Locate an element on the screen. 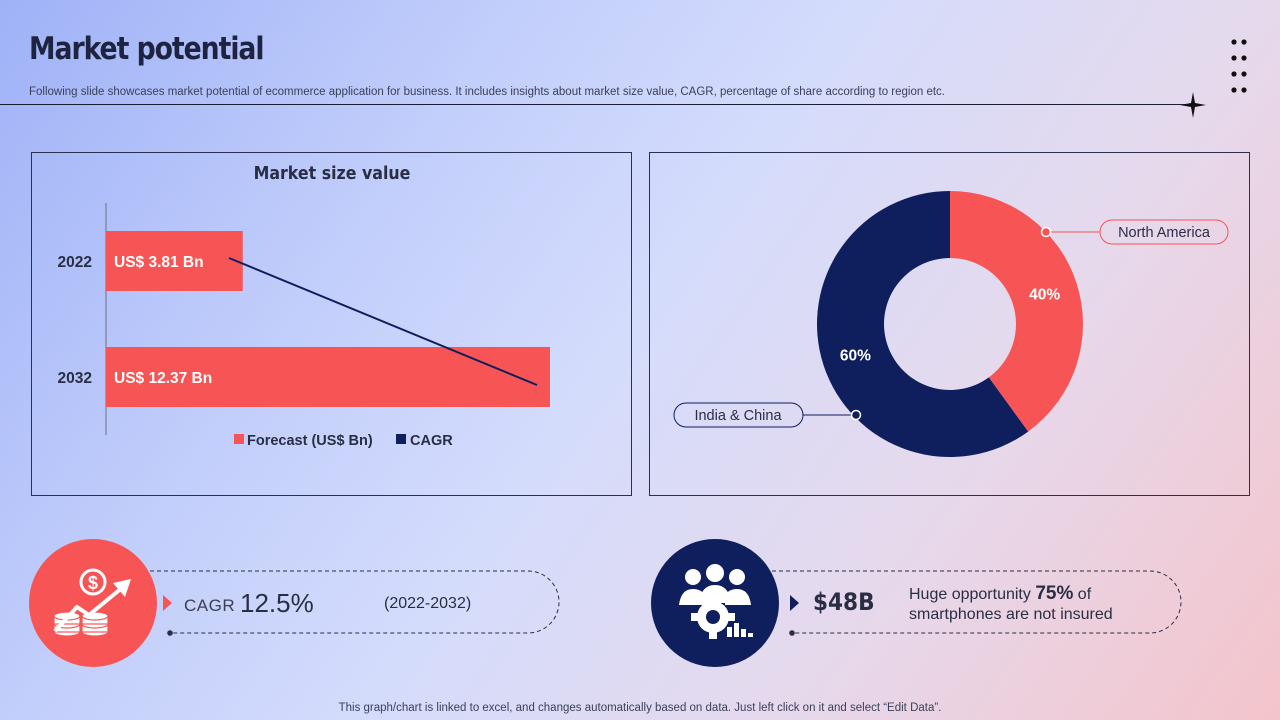  opportunity-outline is located at coordinates (977, 603).